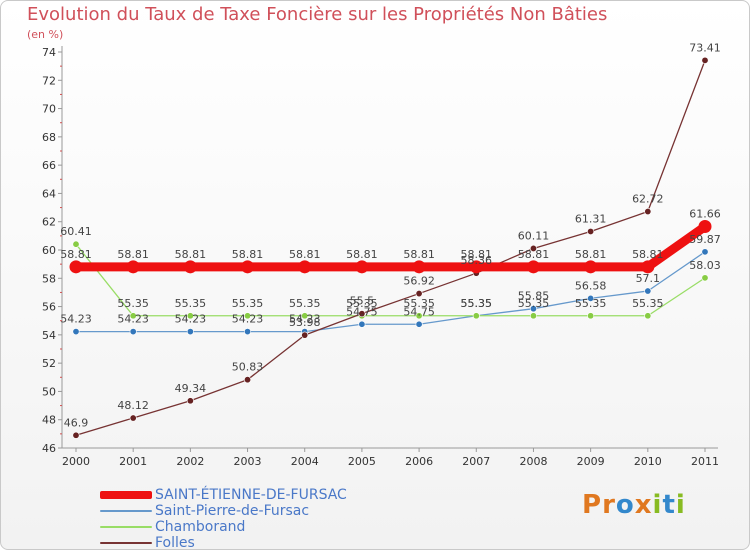 The width and height of the screenshot is (750, 551). What do you see at coordinates (200, 527) in the screenshot?
I see `legend-label: Chamborand` at bounding box center [200, 527].